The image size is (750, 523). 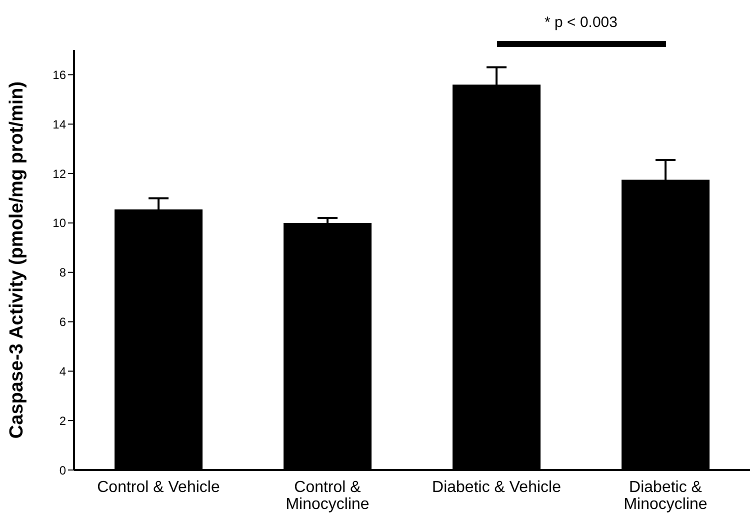 I want to click on y-tick-label: 0, so click(x=62, y=470).